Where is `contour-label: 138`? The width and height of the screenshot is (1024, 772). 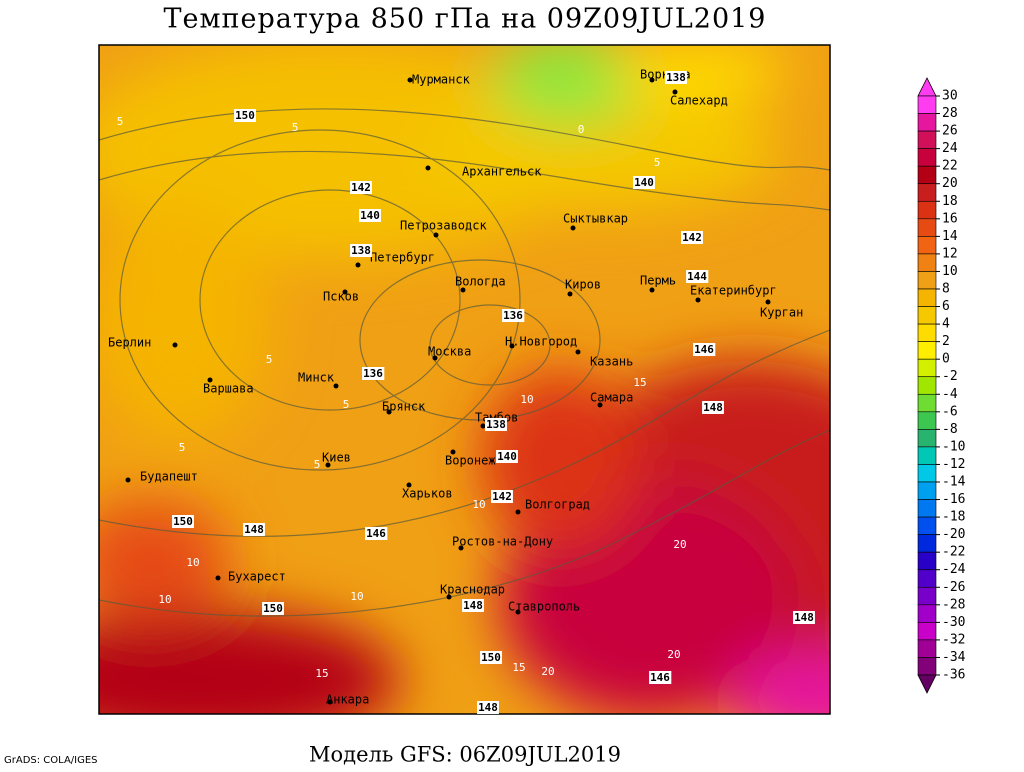 contour-label: 138 is located at coordinates (496, 424).